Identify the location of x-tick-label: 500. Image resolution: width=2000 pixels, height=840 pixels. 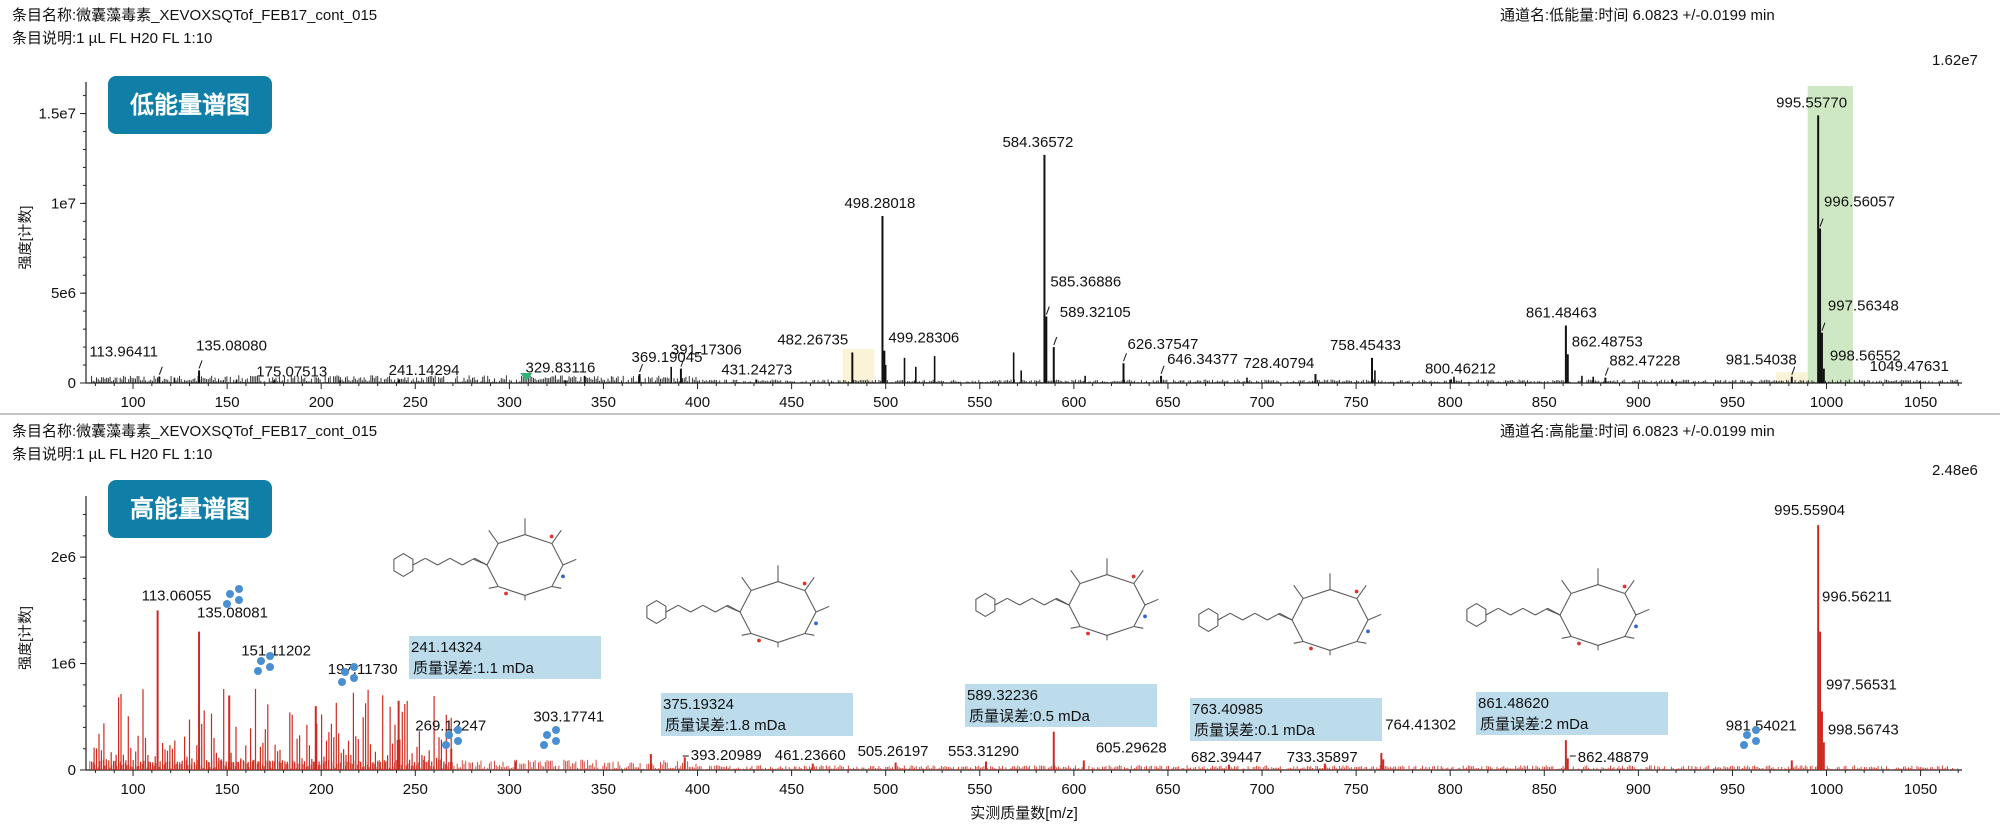
(885, 402).